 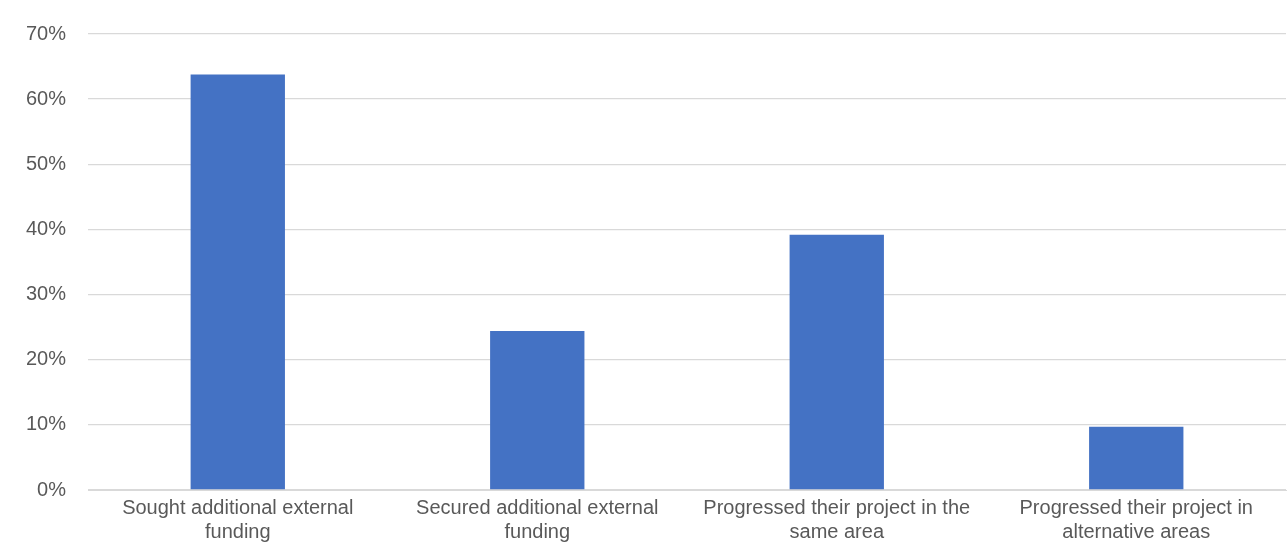 I want to click on y-tick-label: 60%, so click(x=46, y=97).